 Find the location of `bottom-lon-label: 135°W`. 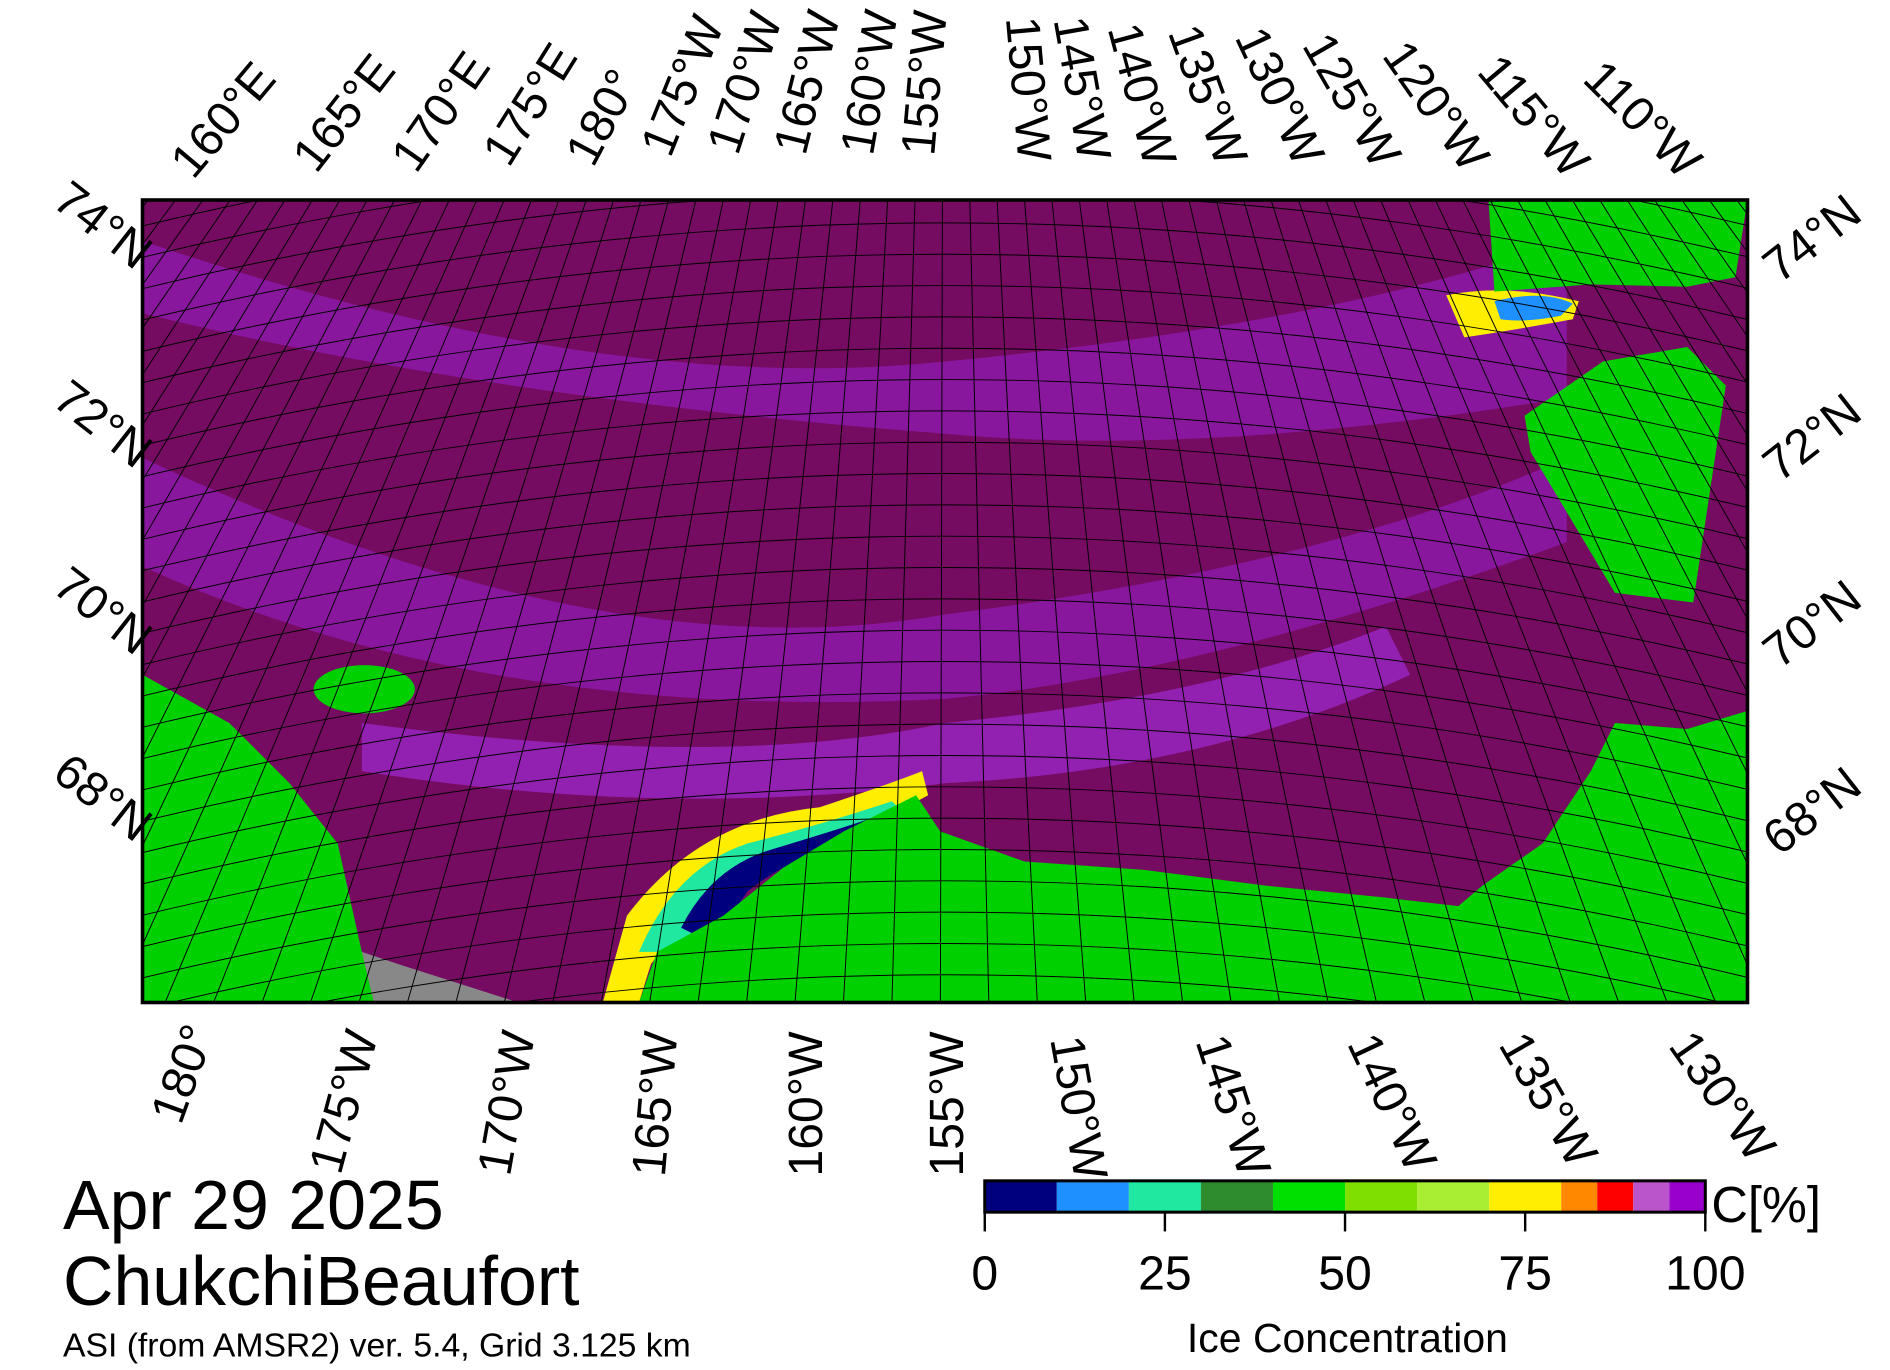

bottom-lon-label: 135°W is located at coordinates (1548, 1099).